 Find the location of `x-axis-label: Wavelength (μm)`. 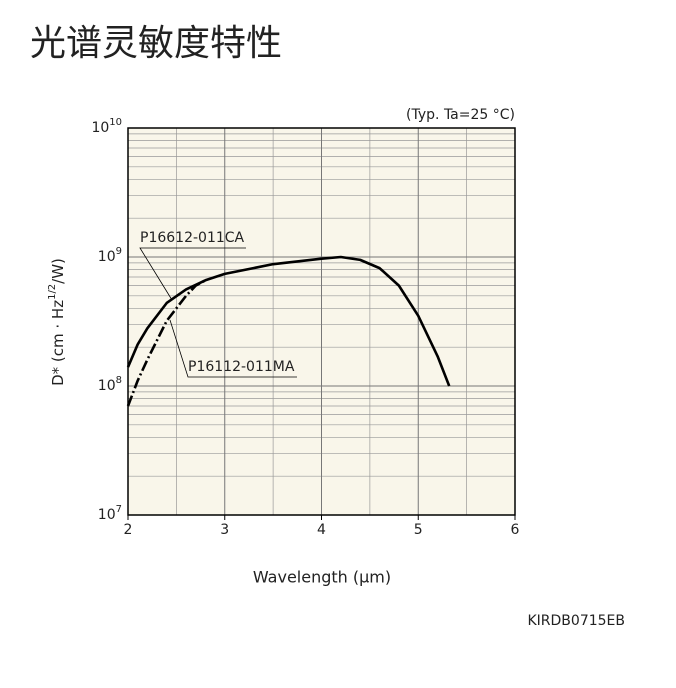

x-axis-label: Wavelength (μm) is located at coordinates (322, 577).